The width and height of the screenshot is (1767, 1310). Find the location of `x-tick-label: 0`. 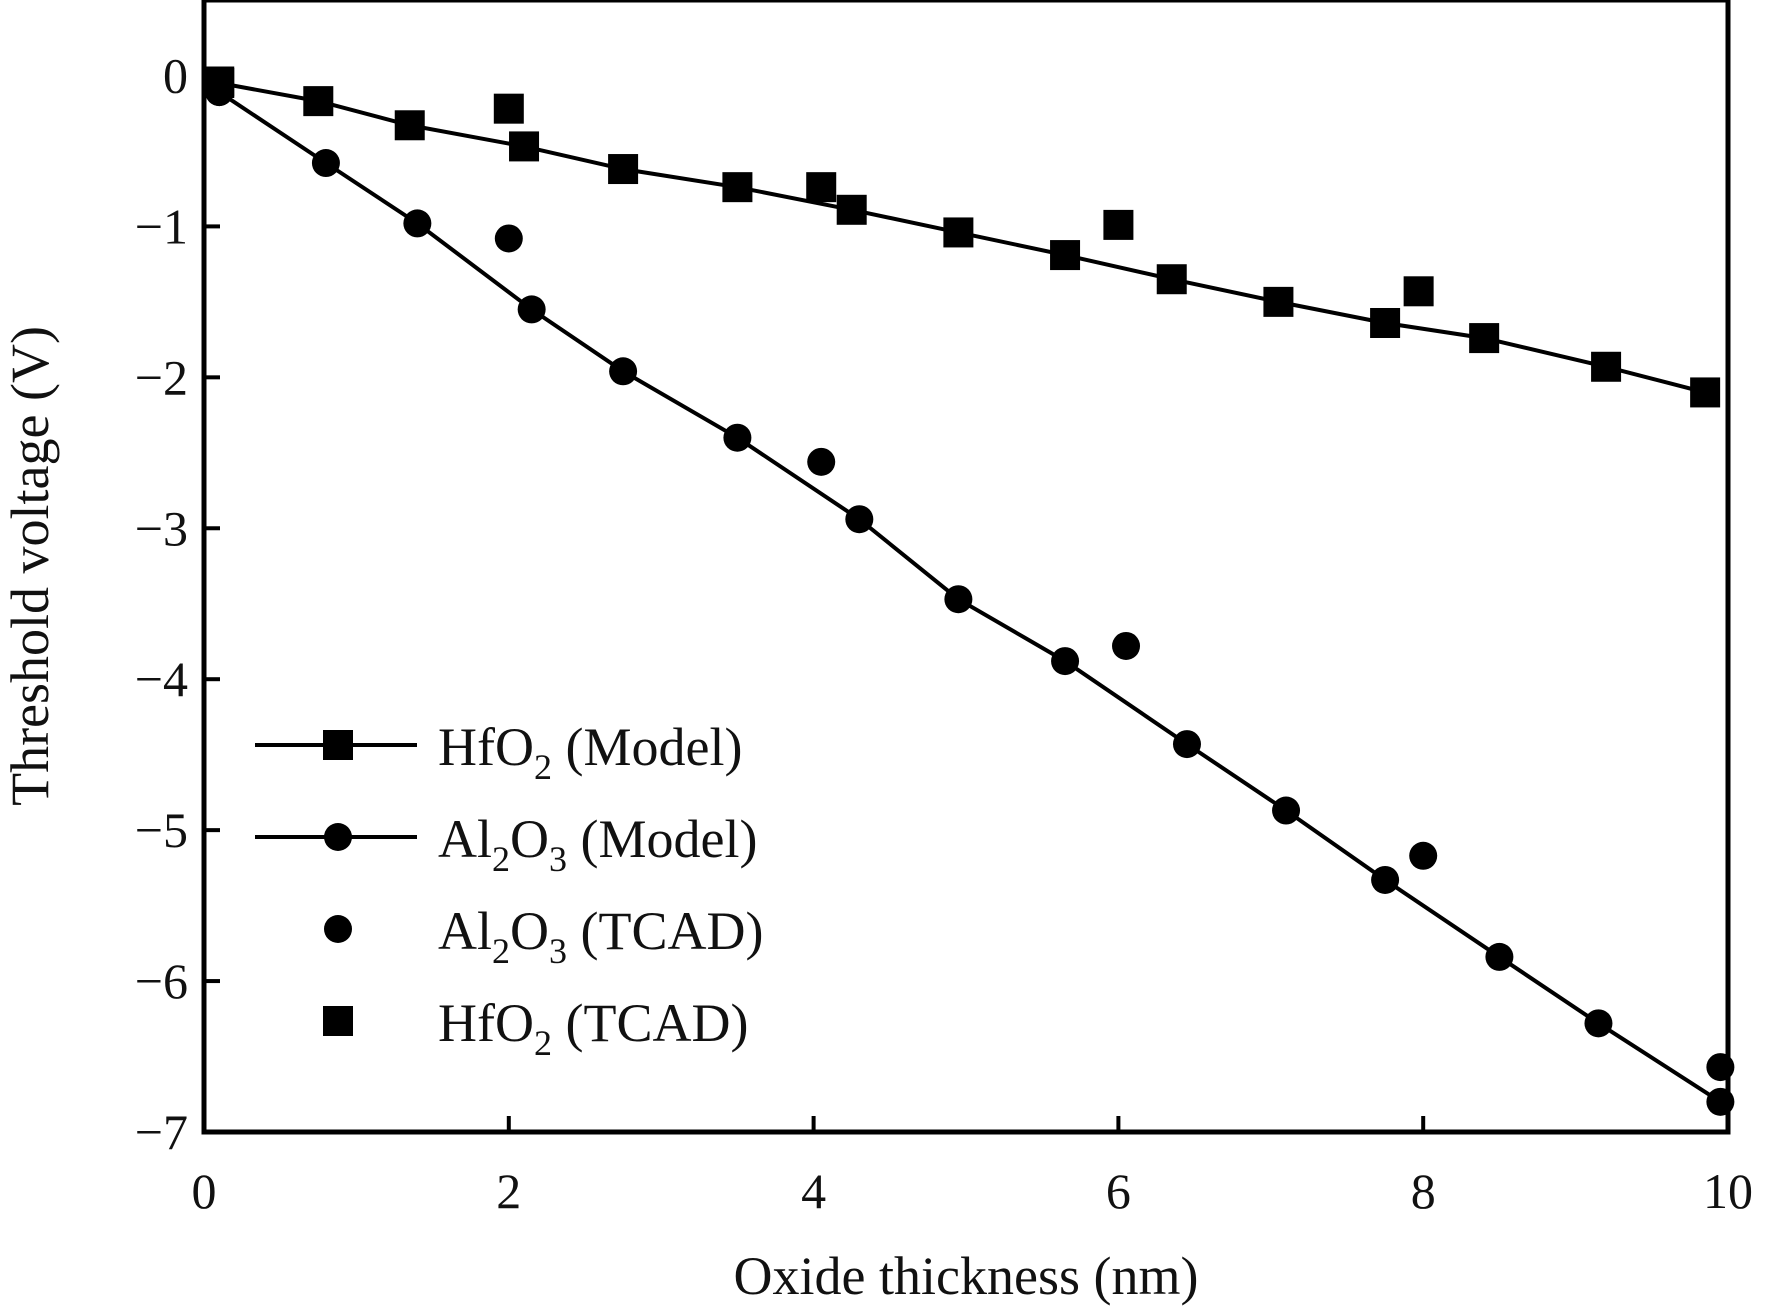

x-tick-label: 0 is located at coordinates (204, 1191).